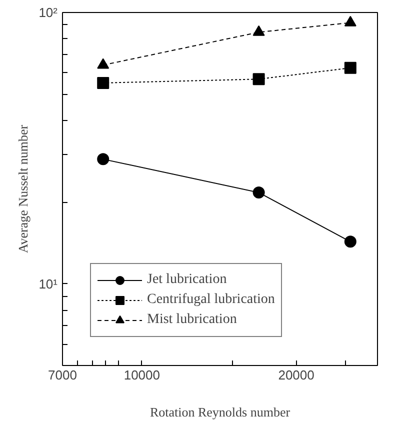  Describe the element at coordinates (62, 375) in the screenshot. I see `x-tick-label: 7000` at that location.